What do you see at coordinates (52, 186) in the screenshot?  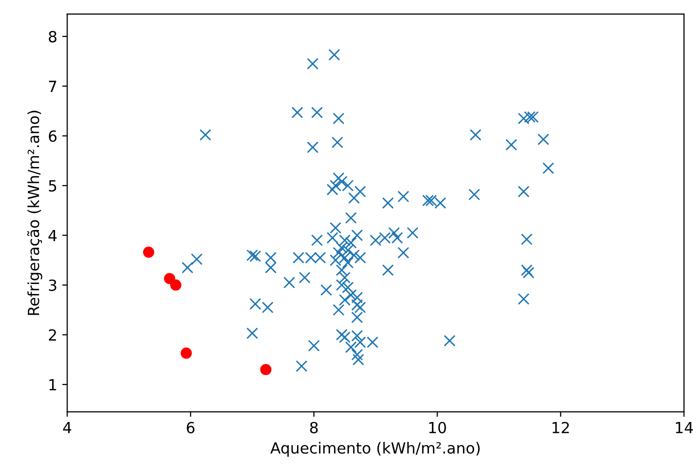 I see `y-tick-label: 5` at bounding box center [52, 186].